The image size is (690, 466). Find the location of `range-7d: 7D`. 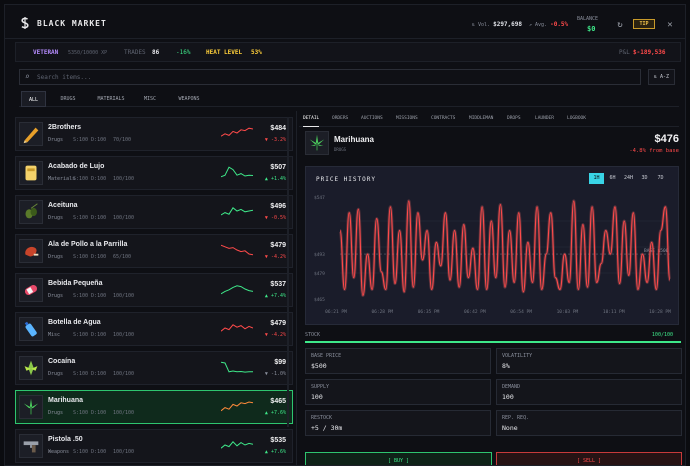

range-7d: 7D is located at coordinates (660, 178).